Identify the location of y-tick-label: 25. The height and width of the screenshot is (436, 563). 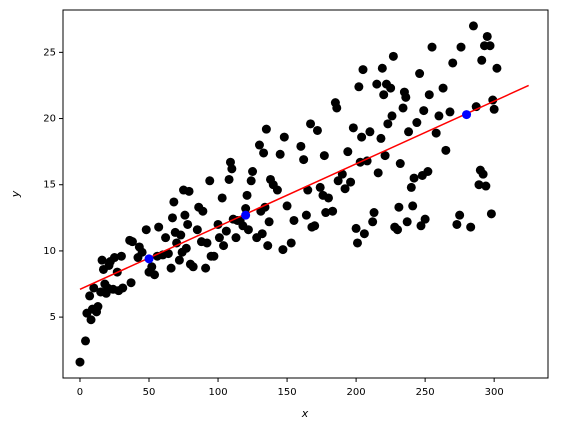
(49, 52).